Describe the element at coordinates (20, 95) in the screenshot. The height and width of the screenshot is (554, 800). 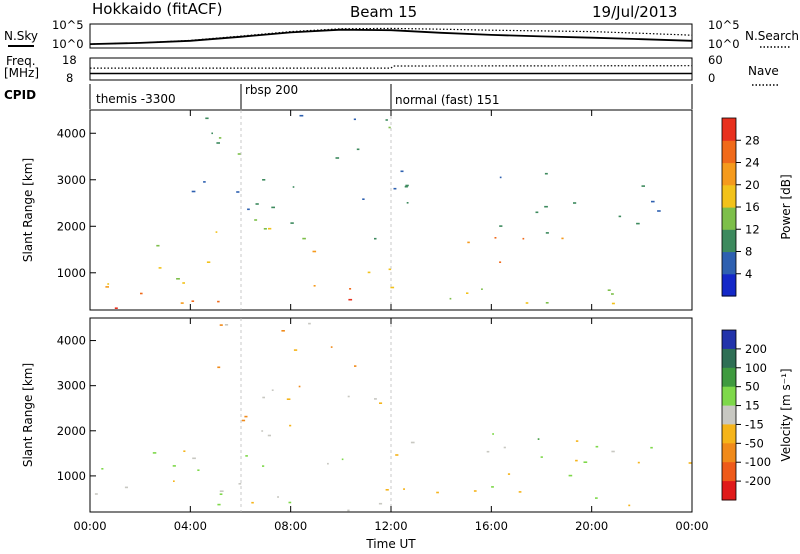
I see `cpid-label: CPID` at that location.